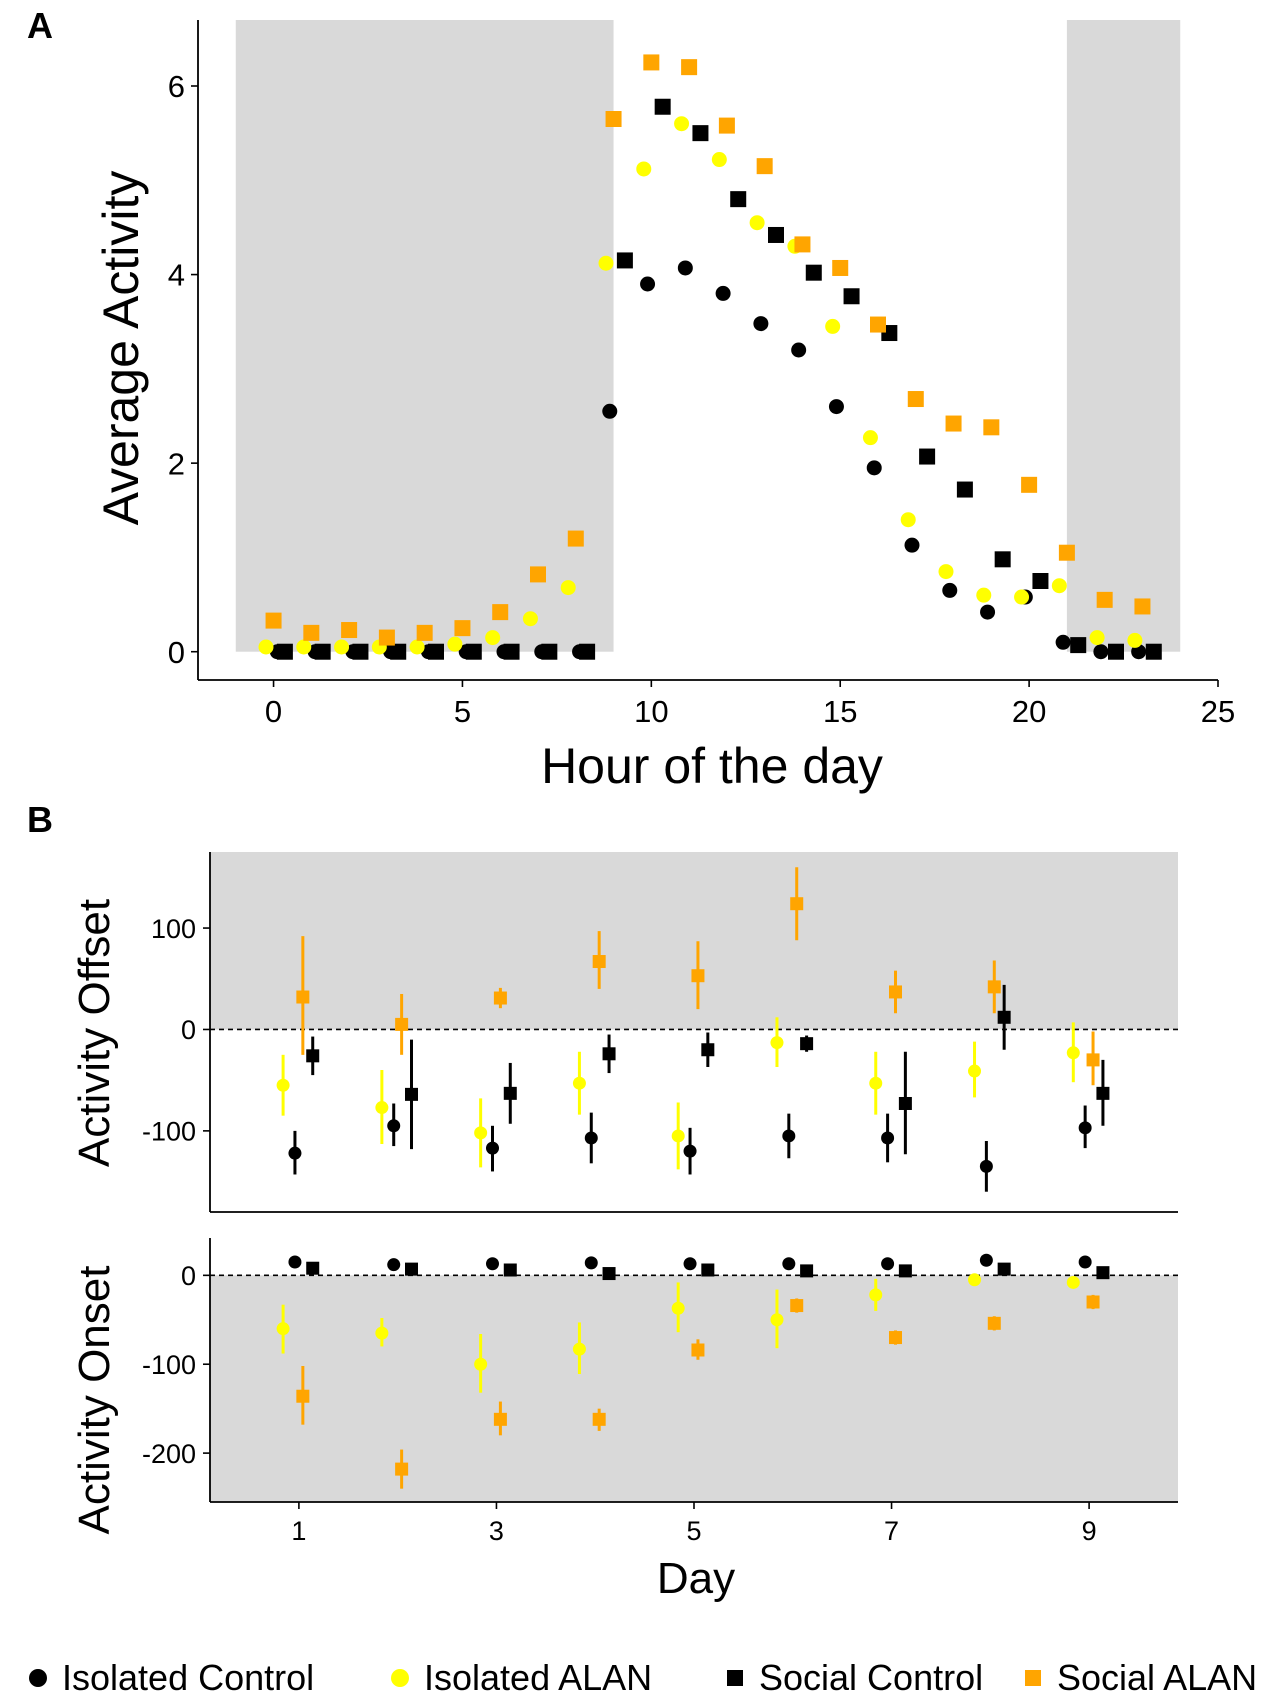 This screenshot has width=1280, height=1707. I want to click on y-tick-label: -100, so click(169, 1365).